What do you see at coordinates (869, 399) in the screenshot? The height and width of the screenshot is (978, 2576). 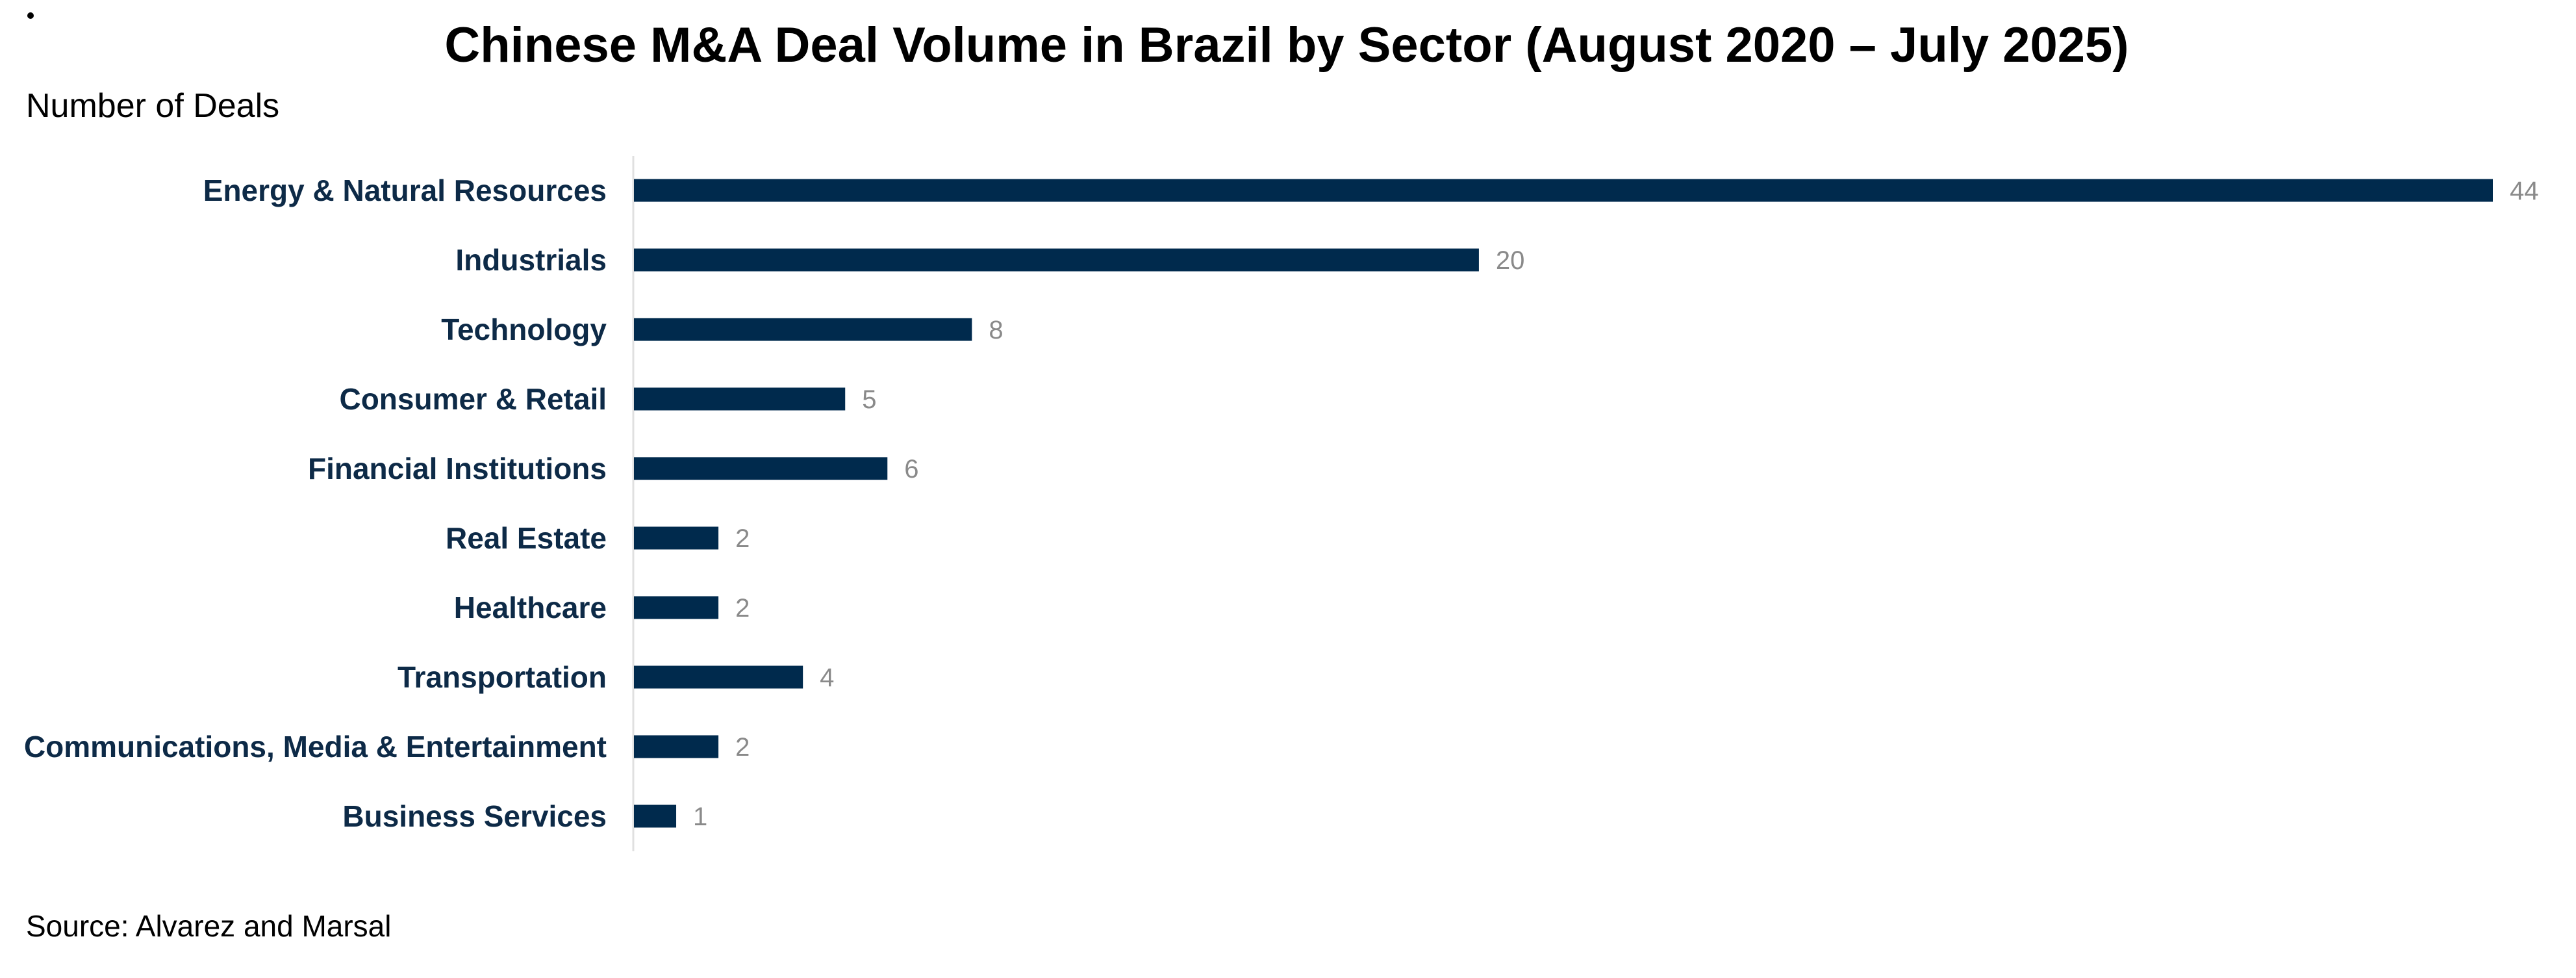 I see `value-label: 5` at bounding box center [869, 399].